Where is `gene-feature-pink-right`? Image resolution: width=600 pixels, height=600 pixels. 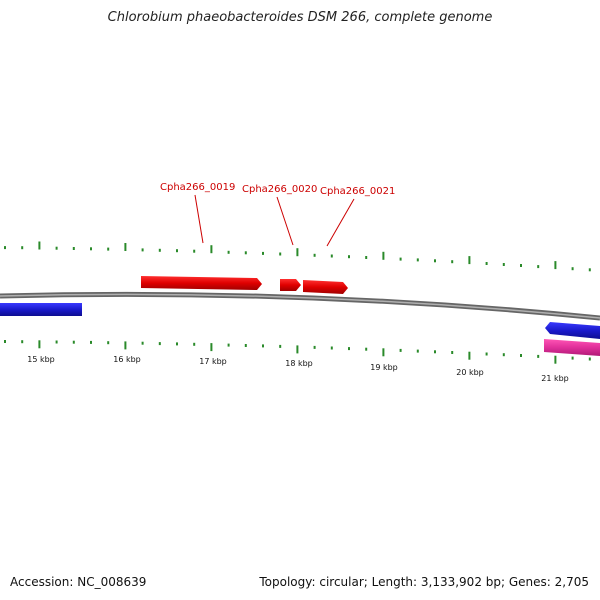
gene-feature-pink-right is located at coordinates (572, 347).